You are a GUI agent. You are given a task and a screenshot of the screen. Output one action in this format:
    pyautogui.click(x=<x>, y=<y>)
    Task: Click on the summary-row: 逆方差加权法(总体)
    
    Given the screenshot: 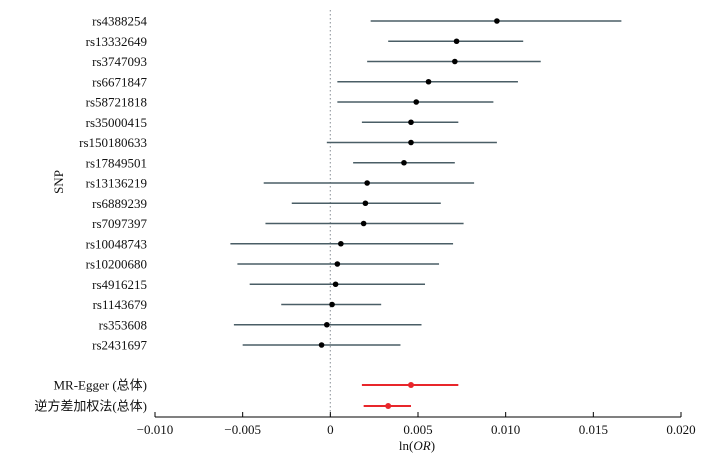 What is the action you would take?
    pyautogui.click(x=222, y=406)
    